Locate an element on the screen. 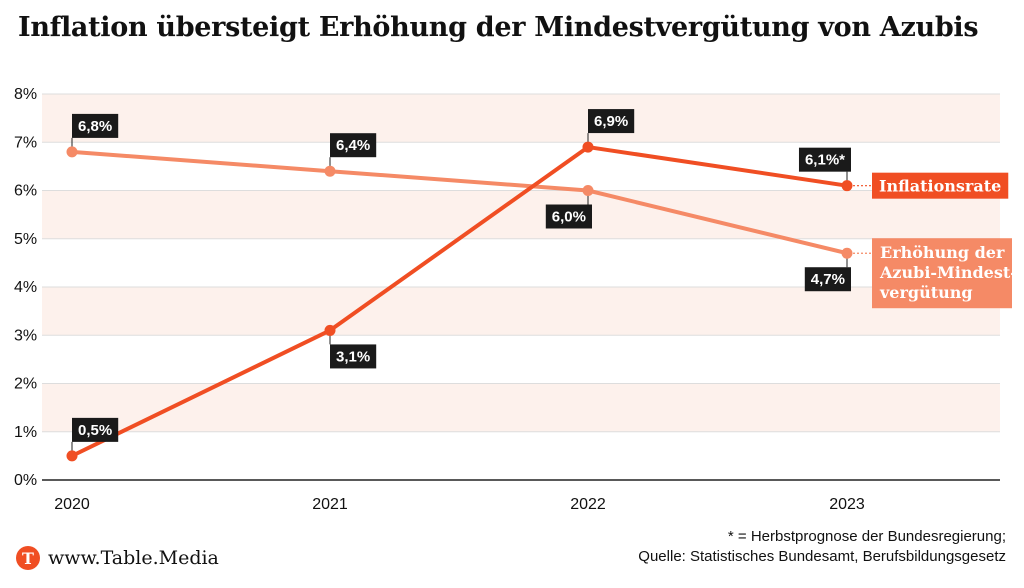 This screenshot has height=588, width=1024. brand-url: www.Table.Media is located at coordinates (133, 558).